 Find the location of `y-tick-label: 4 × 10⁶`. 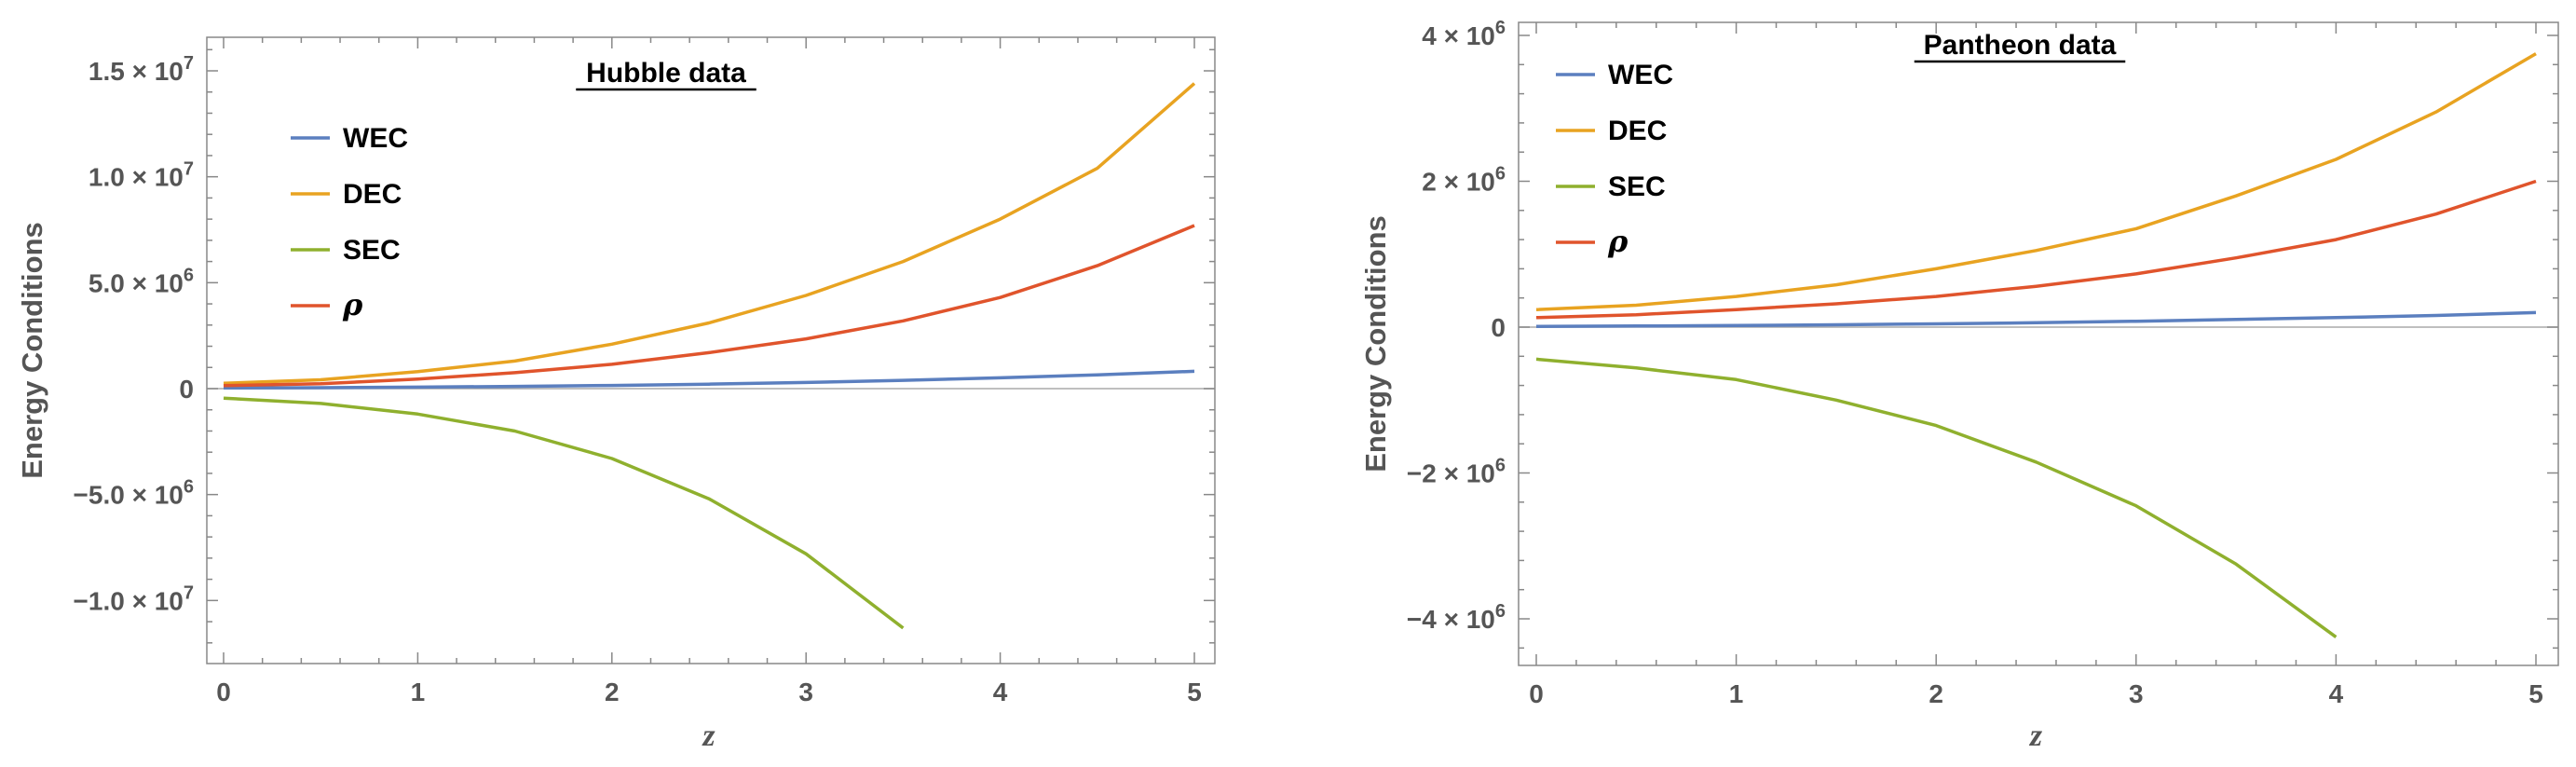

y-tick-label: 4 × 10⁶ is located at coordinates (1464, 34).